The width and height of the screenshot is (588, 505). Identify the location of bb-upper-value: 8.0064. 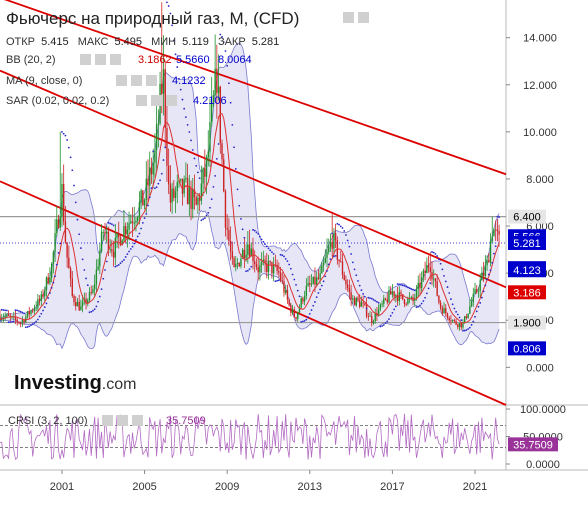
(235, 60).